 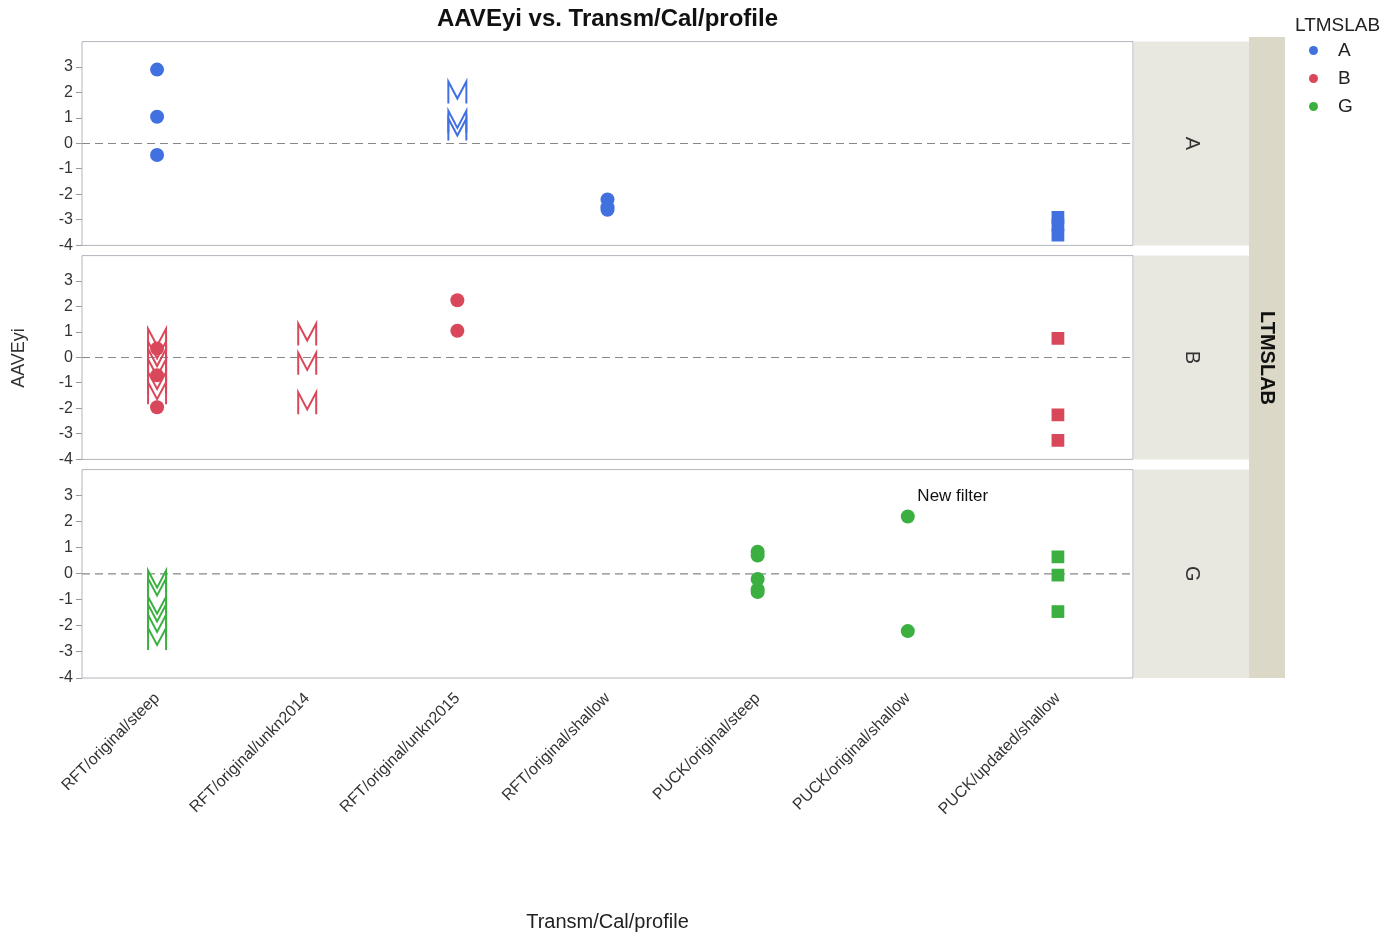 I want to click on annotation: New filter, so click(x=953, y=495).